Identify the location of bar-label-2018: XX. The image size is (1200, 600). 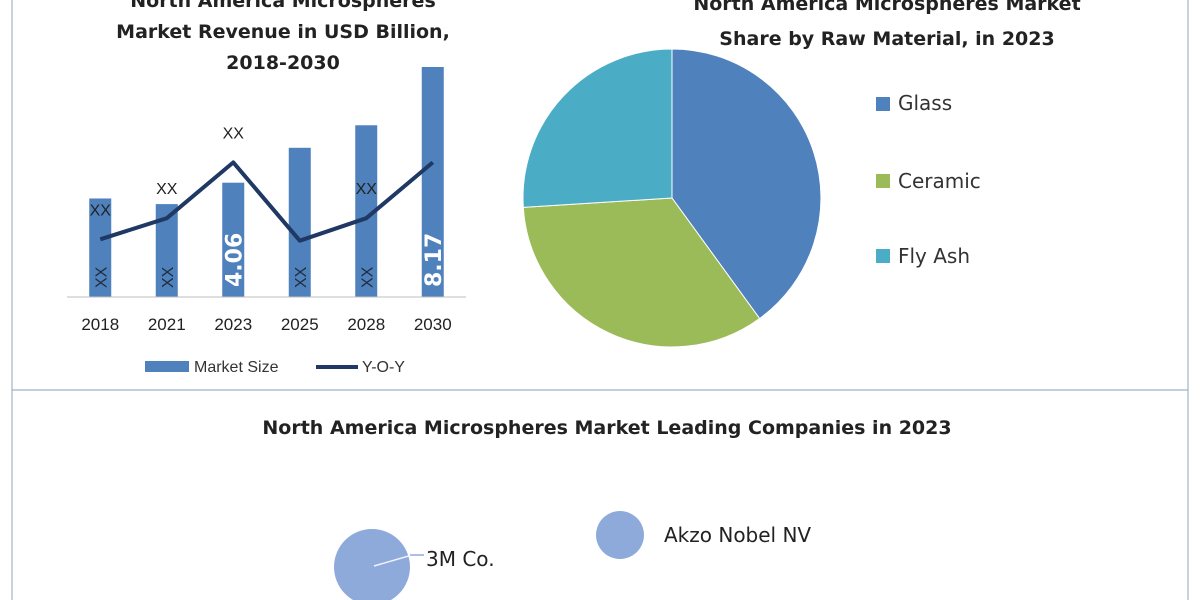
(101, 277).